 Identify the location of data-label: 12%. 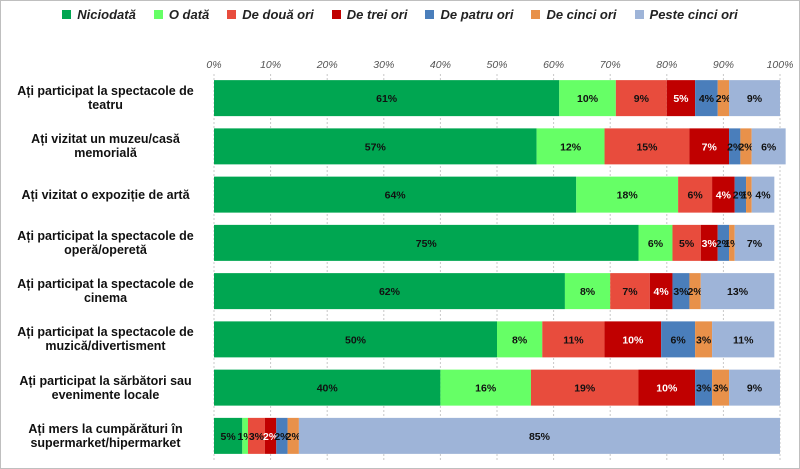
(571, 147).